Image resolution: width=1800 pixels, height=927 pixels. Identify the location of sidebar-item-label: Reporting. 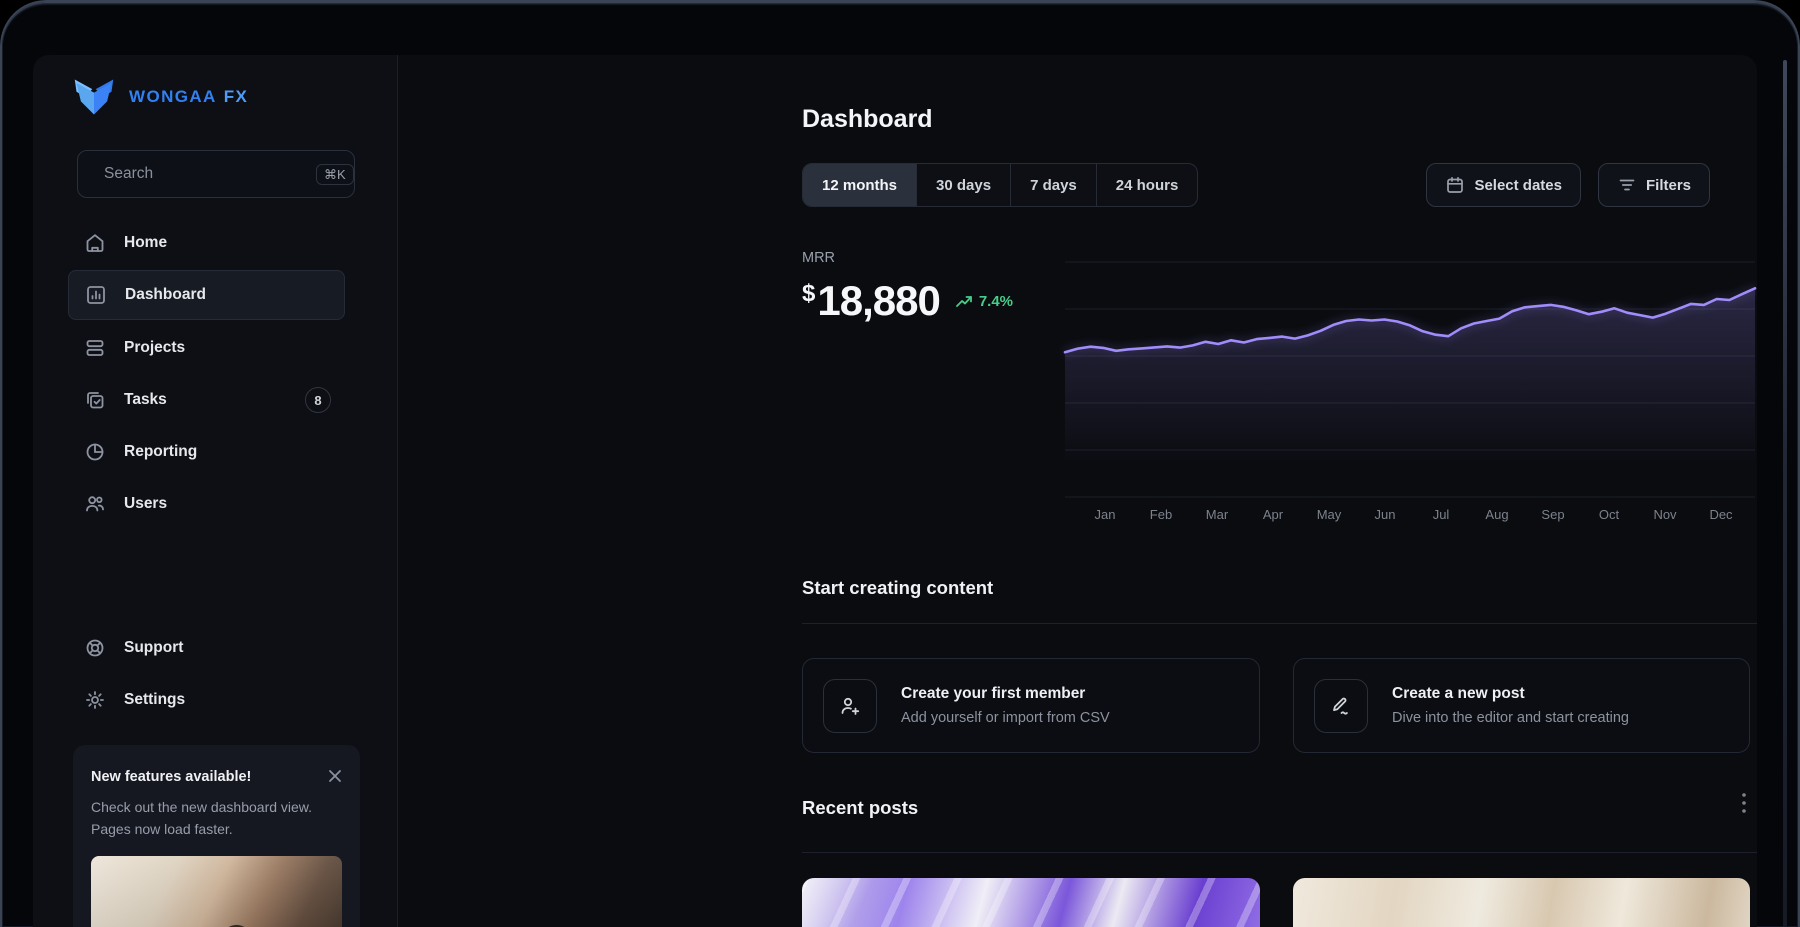
(161, 451).